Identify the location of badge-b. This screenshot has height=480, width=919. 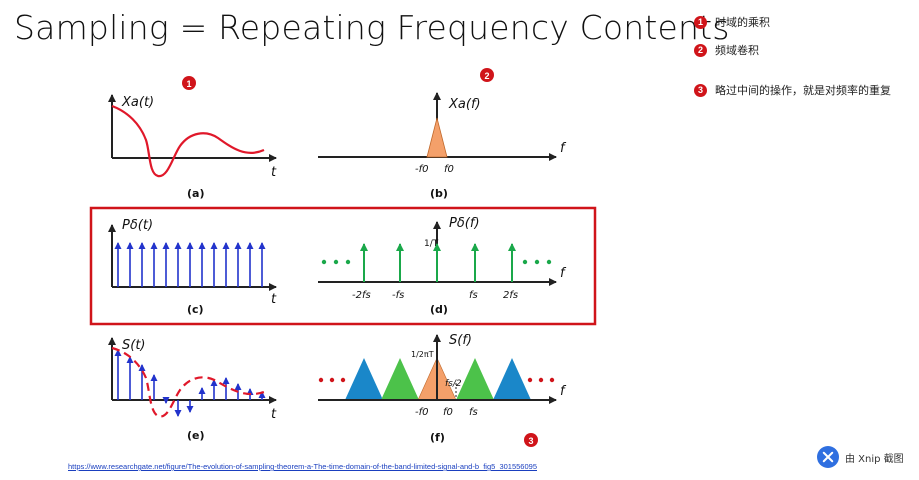
(487, 75).